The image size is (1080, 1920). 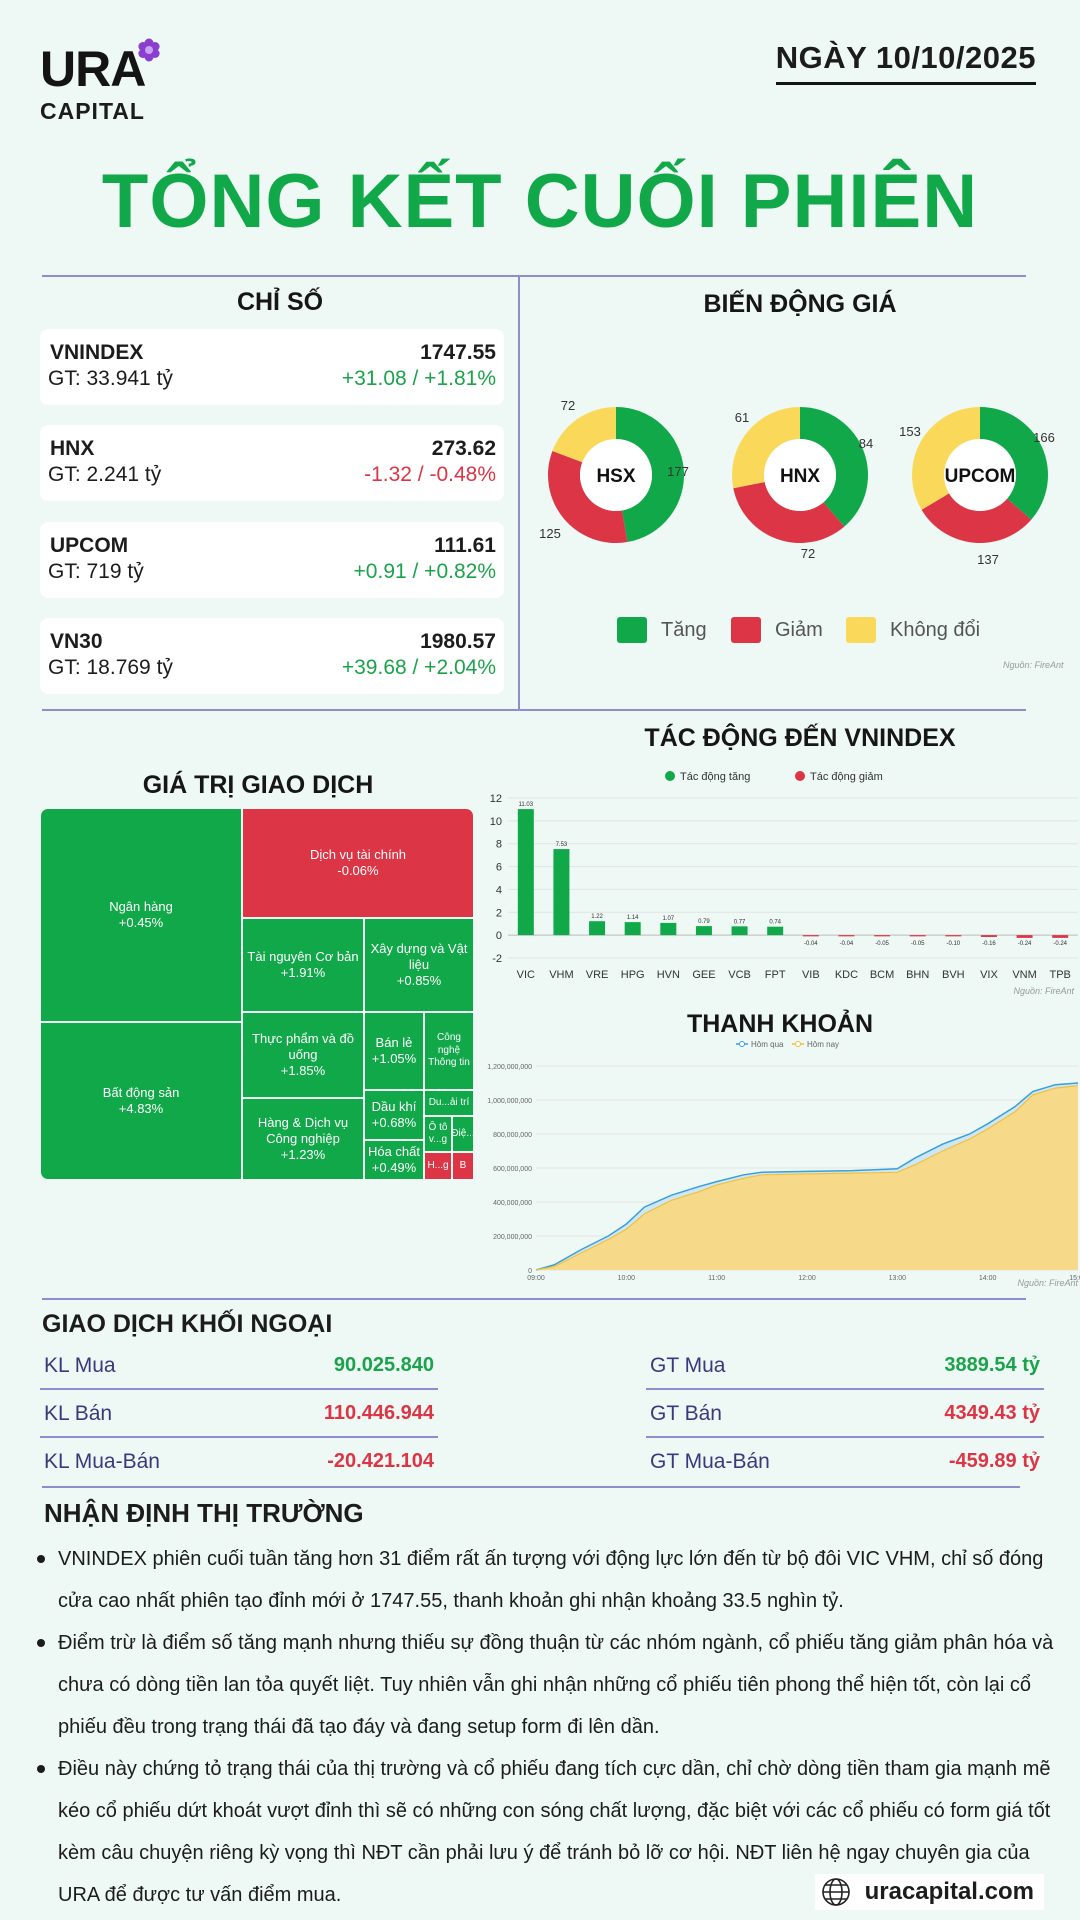 What do you see at coordinates (380, 1461) in the screenshot?
I see `foreign-value: -20.421.104` at bounding box center [380, 1461].